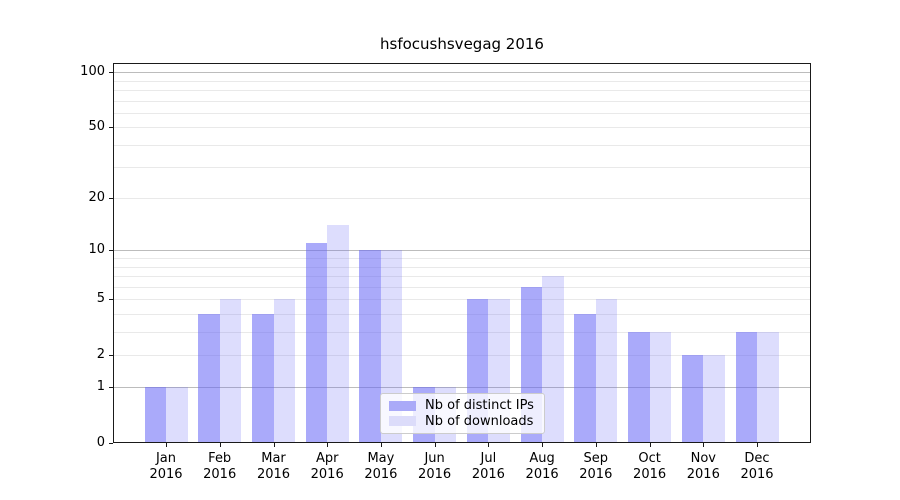 Image resolution: width=900 pixels, height=500 pixels. What do you see at coordinates (100, 442) in the screenshot?
I see `y-tick-label-0: 0` at bounding box center [100, 442].